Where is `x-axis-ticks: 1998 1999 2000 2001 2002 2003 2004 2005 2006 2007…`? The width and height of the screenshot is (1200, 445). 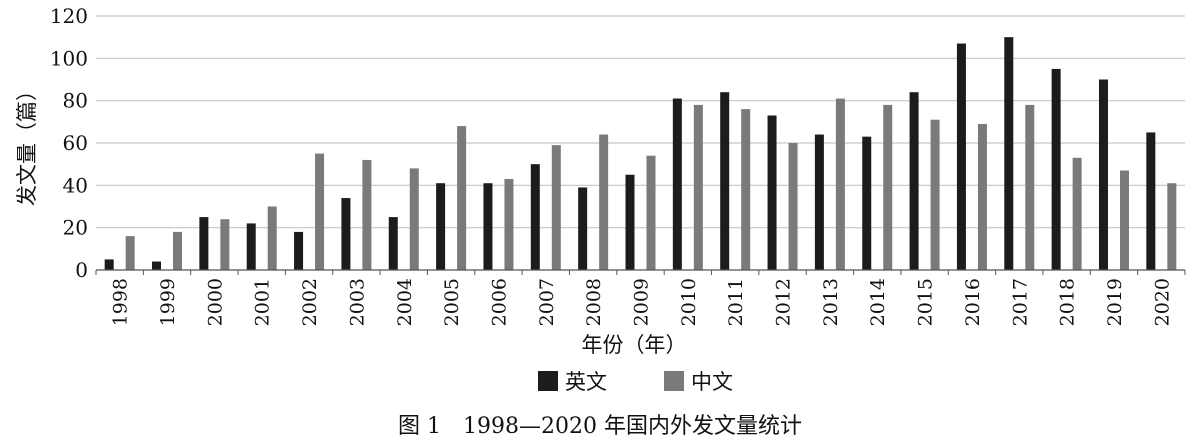
x-axis-ticks: 1998 1999 2000 2001 2002 2003 2004 2005 2006 2007… is located at coordinates (640, 298).